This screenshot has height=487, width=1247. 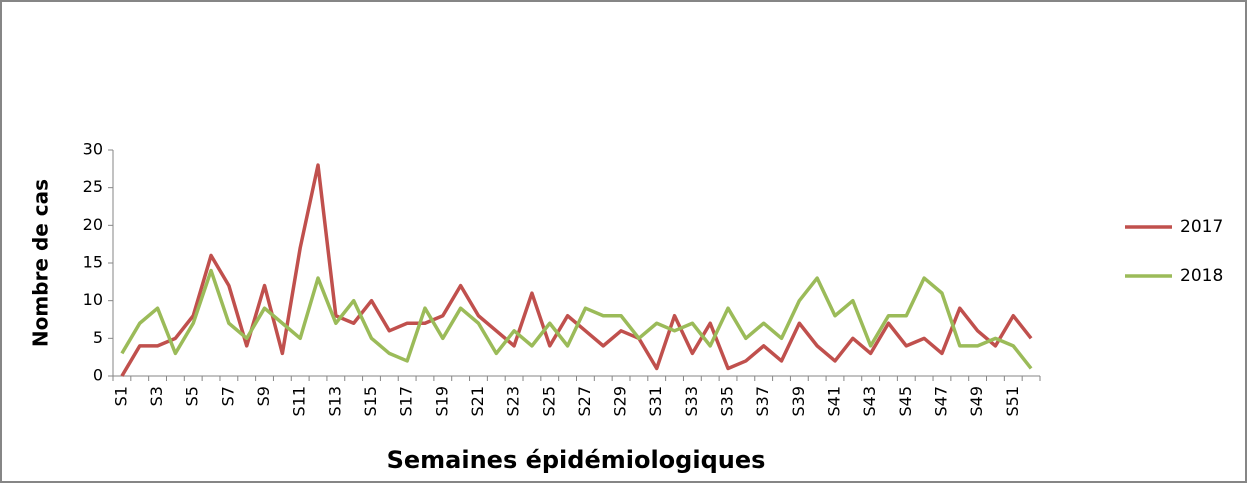 I want to click on legend-label: 2018, so click(x=1201, y=276).